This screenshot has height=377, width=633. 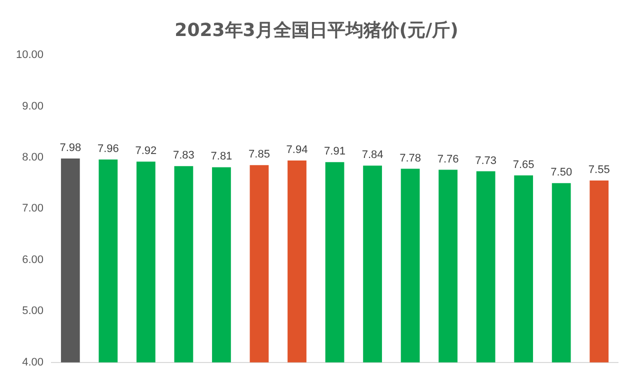 I want to click on y-tick-label: 10.00, so click(x=30, y=55).